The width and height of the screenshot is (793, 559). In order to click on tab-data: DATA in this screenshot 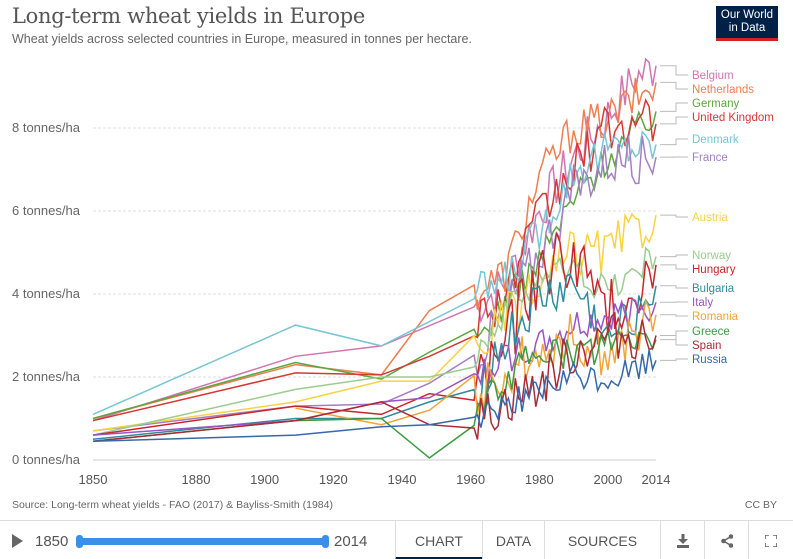, I will do `click(513, 540)`.